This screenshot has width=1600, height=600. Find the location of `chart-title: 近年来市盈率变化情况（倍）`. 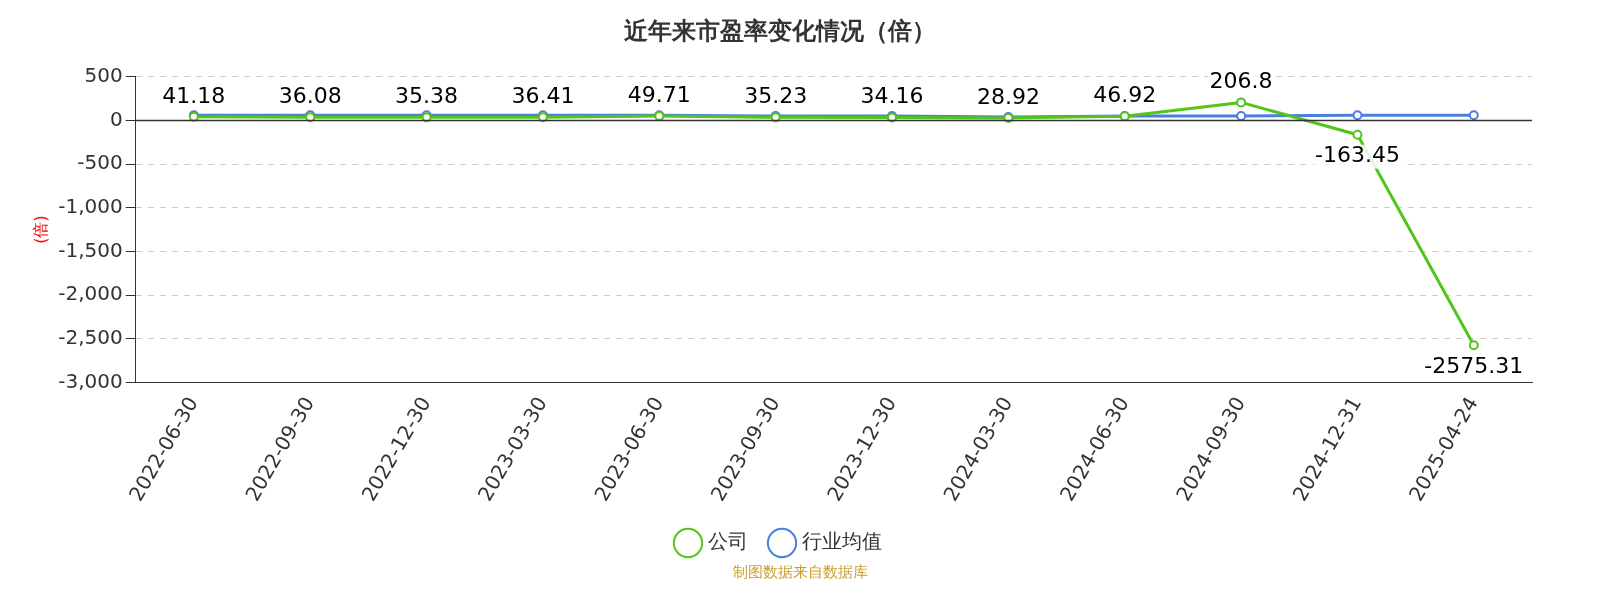

chart-title: 近年来市盈率变化情况（倍） is located at coordinates (780, 30).